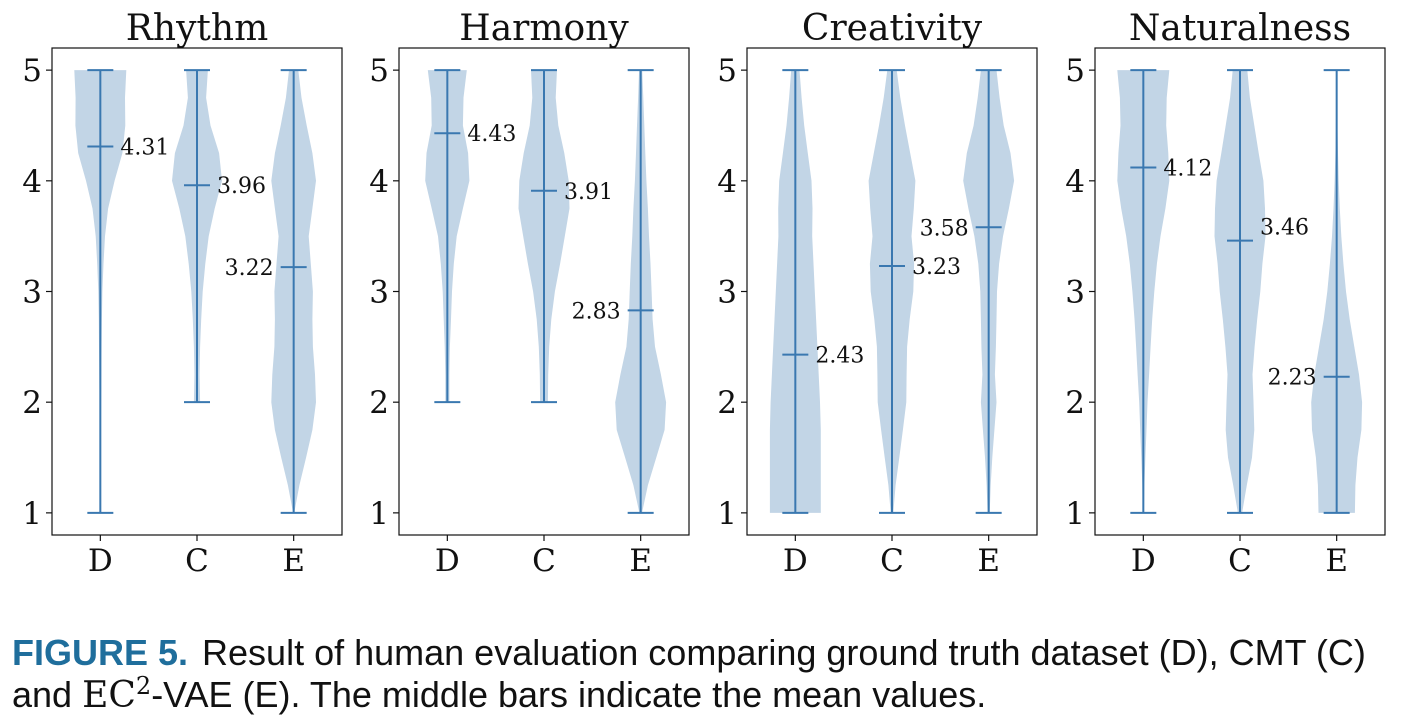 This screenshot has height=728, width=1406. Describe the element at coordinates (197, 28) in the screenshot. I see `panel-title: Rhythm` at that location.